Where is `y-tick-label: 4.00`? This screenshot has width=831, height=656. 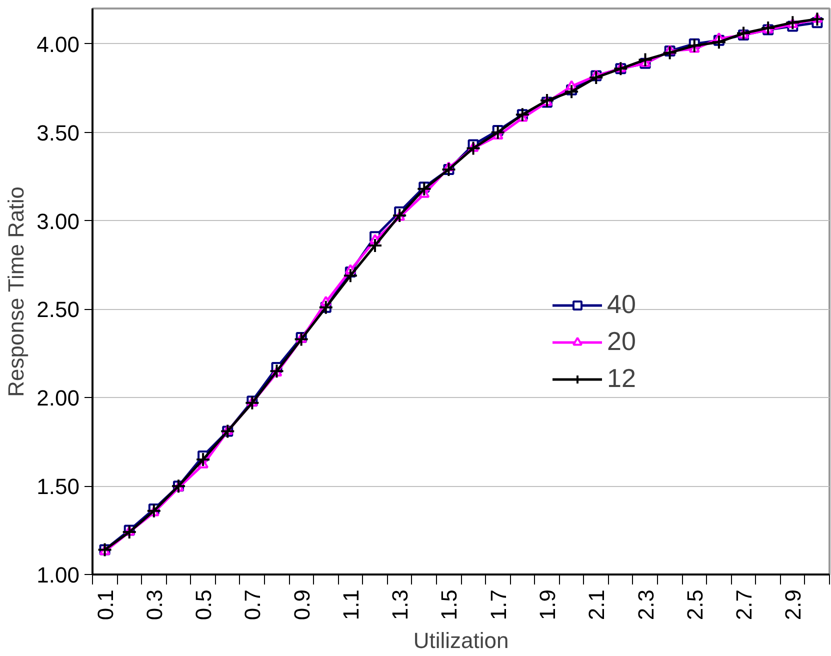
y-tick-label: 4.00 is located at coordinates (58, 44).